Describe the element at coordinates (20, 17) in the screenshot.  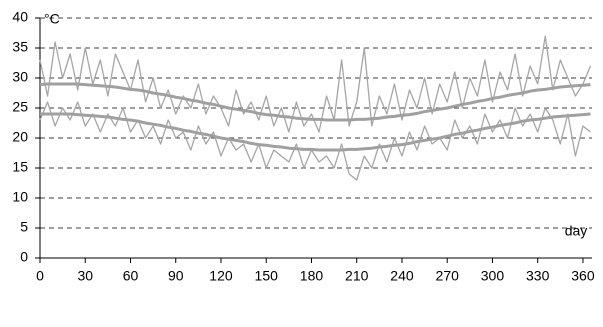
I see `y-tick-label: 40` at that location.